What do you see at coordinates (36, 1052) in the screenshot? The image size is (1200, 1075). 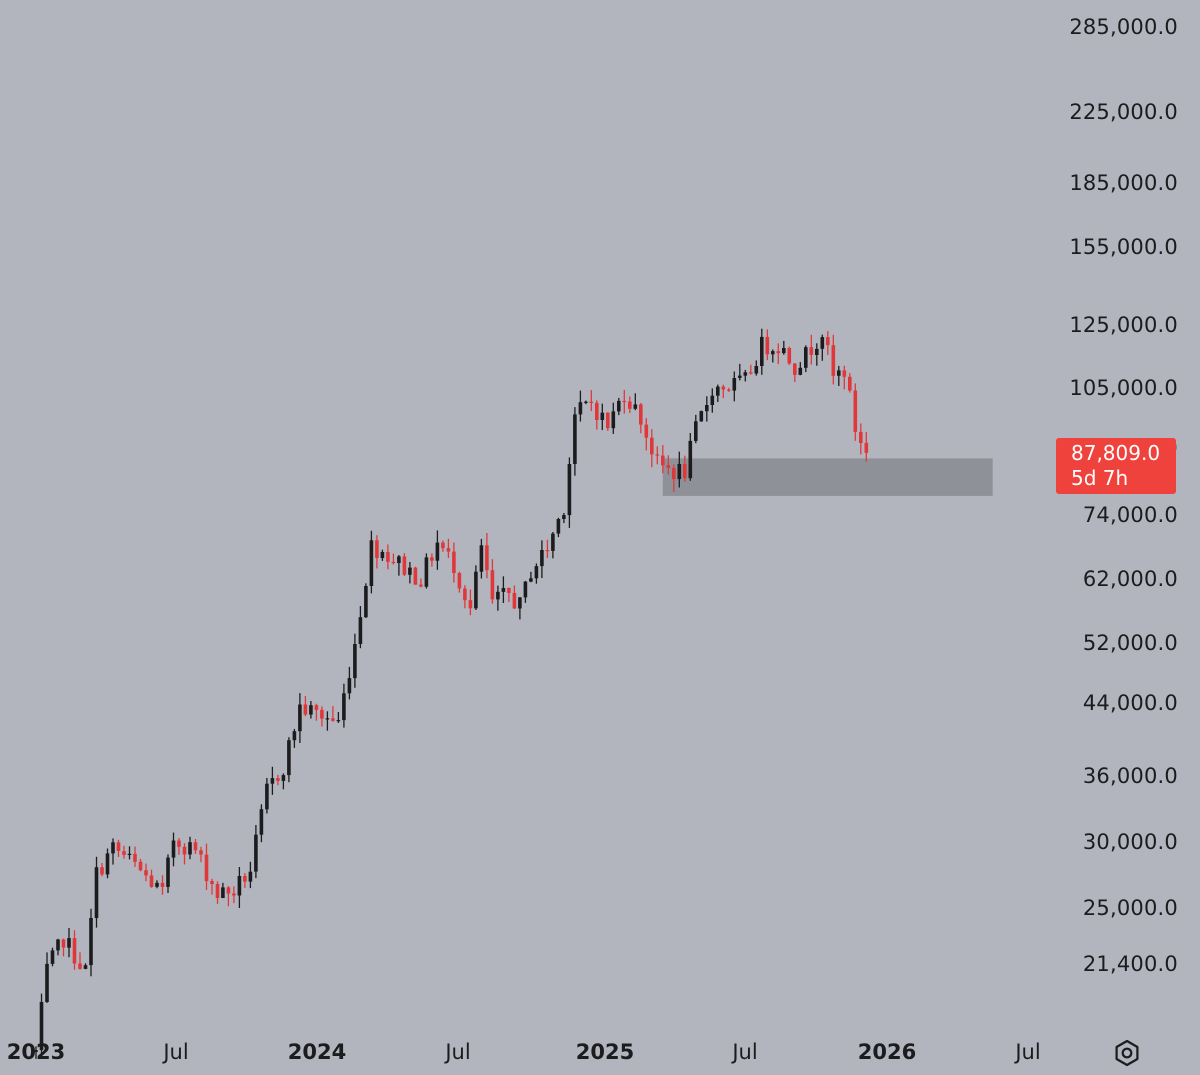 I see `time-axis-label: 2023` at bounding box center [36, 1052].